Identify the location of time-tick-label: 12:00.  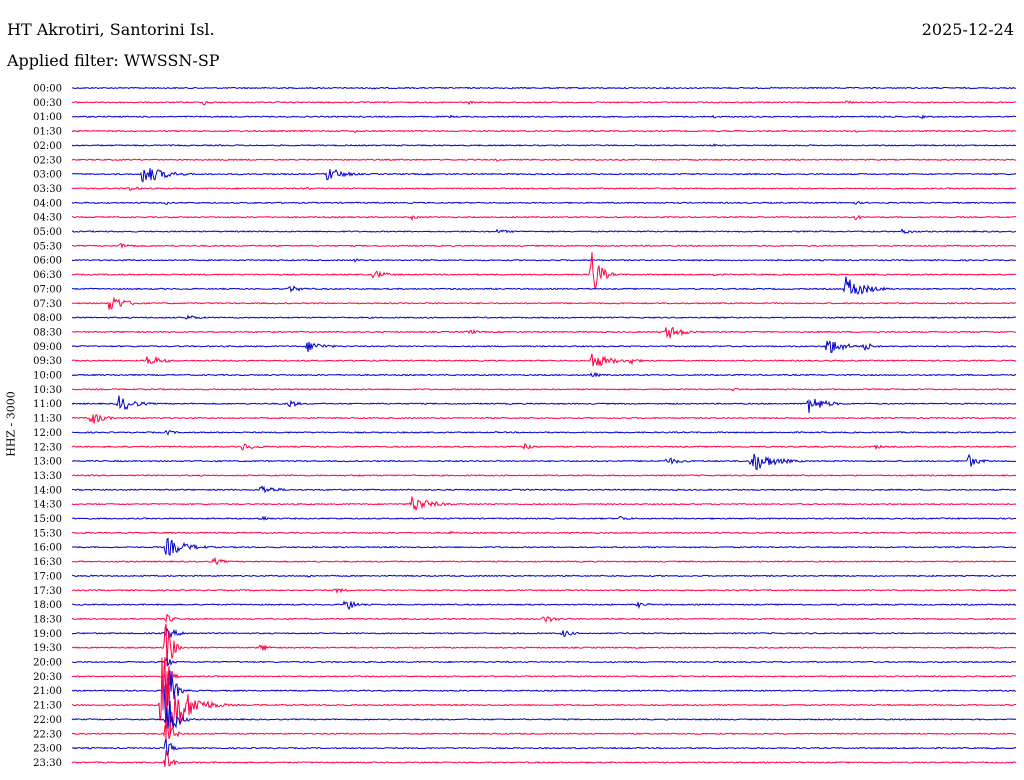
(47, 433).